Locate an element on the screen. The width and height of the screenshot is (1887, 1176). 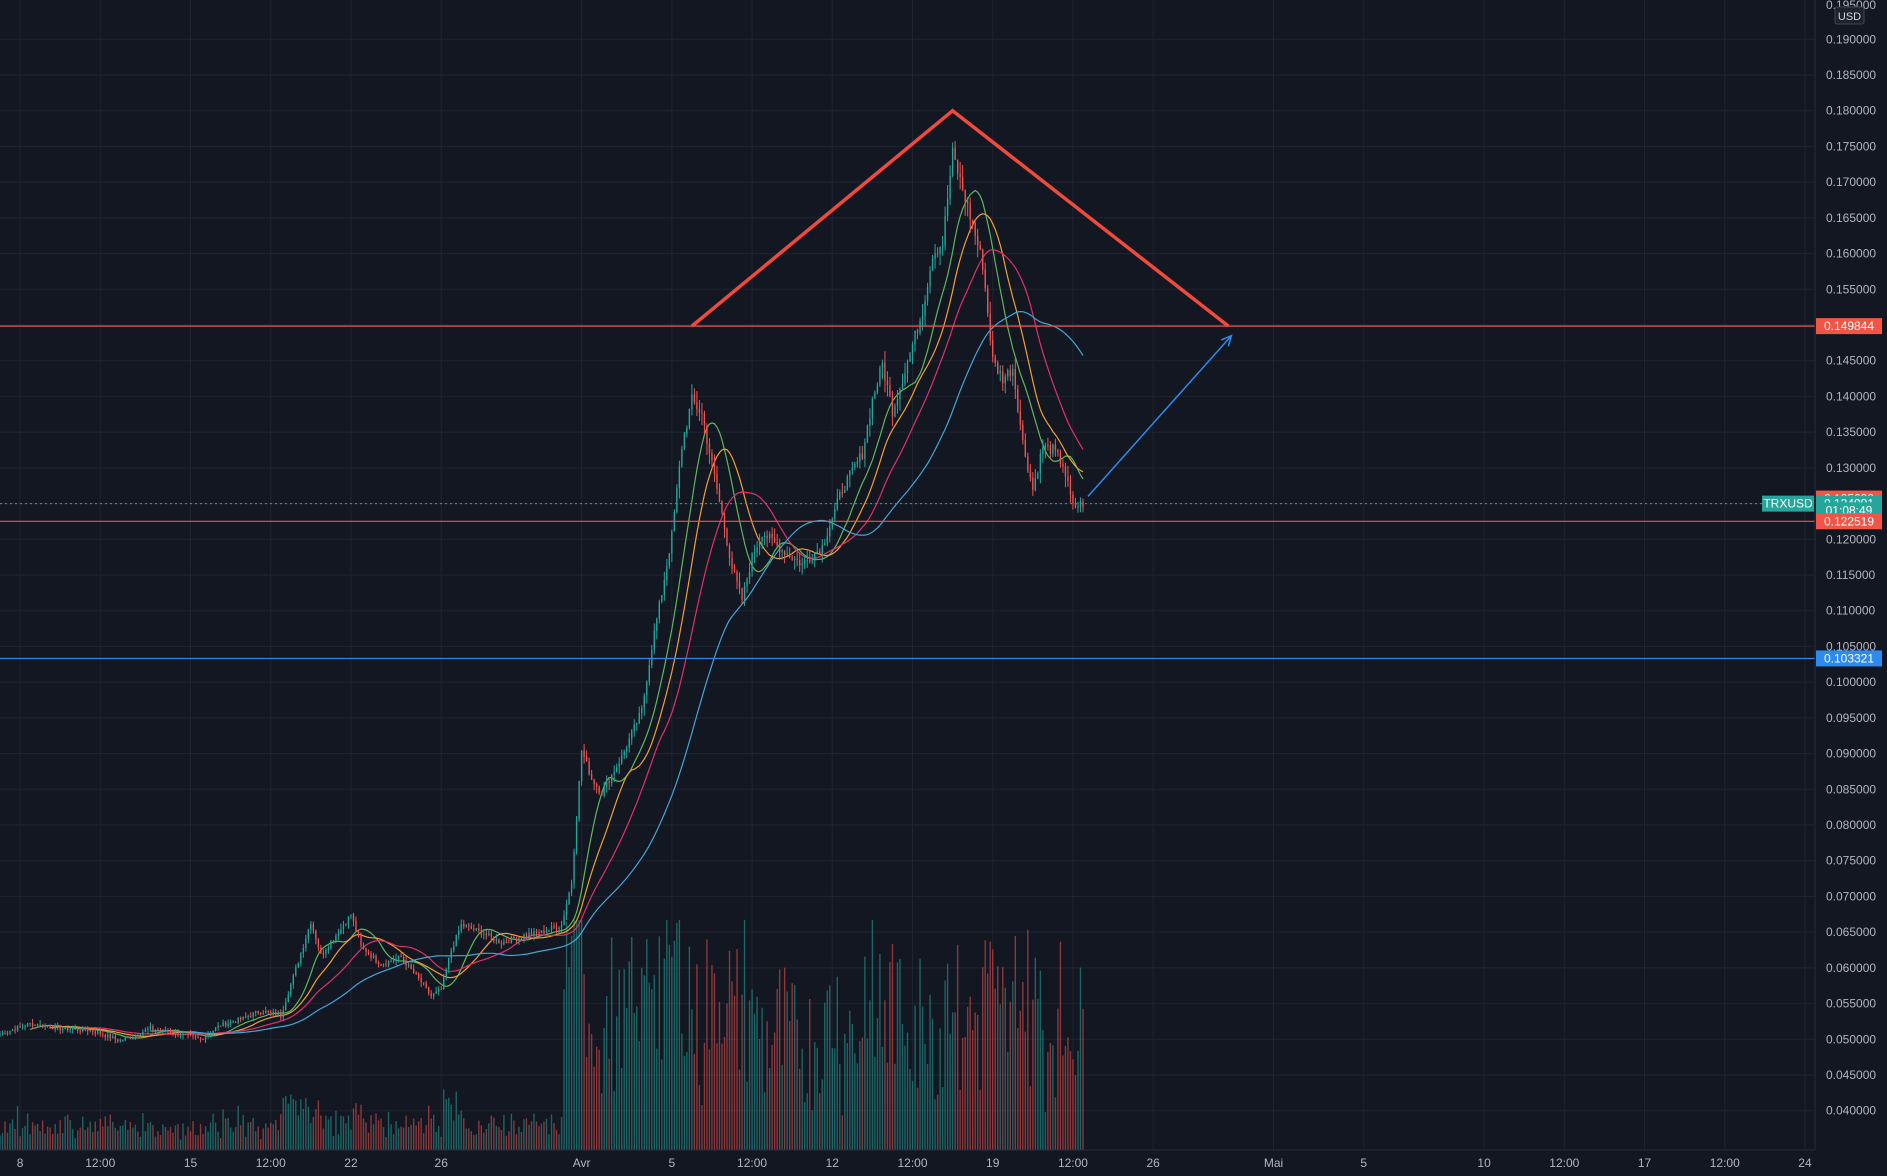
price-axis-background is located at coordinates (1851, 575).